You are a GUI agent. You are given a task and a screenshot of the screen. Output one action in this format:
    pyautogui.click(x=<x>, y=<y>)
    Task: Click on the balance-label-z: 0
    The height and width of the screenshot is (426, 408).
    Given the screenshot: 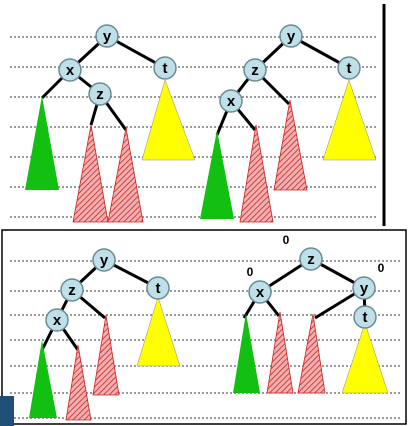 What is the action you would take?
    pyautogui.click(x=286, y=240)
    